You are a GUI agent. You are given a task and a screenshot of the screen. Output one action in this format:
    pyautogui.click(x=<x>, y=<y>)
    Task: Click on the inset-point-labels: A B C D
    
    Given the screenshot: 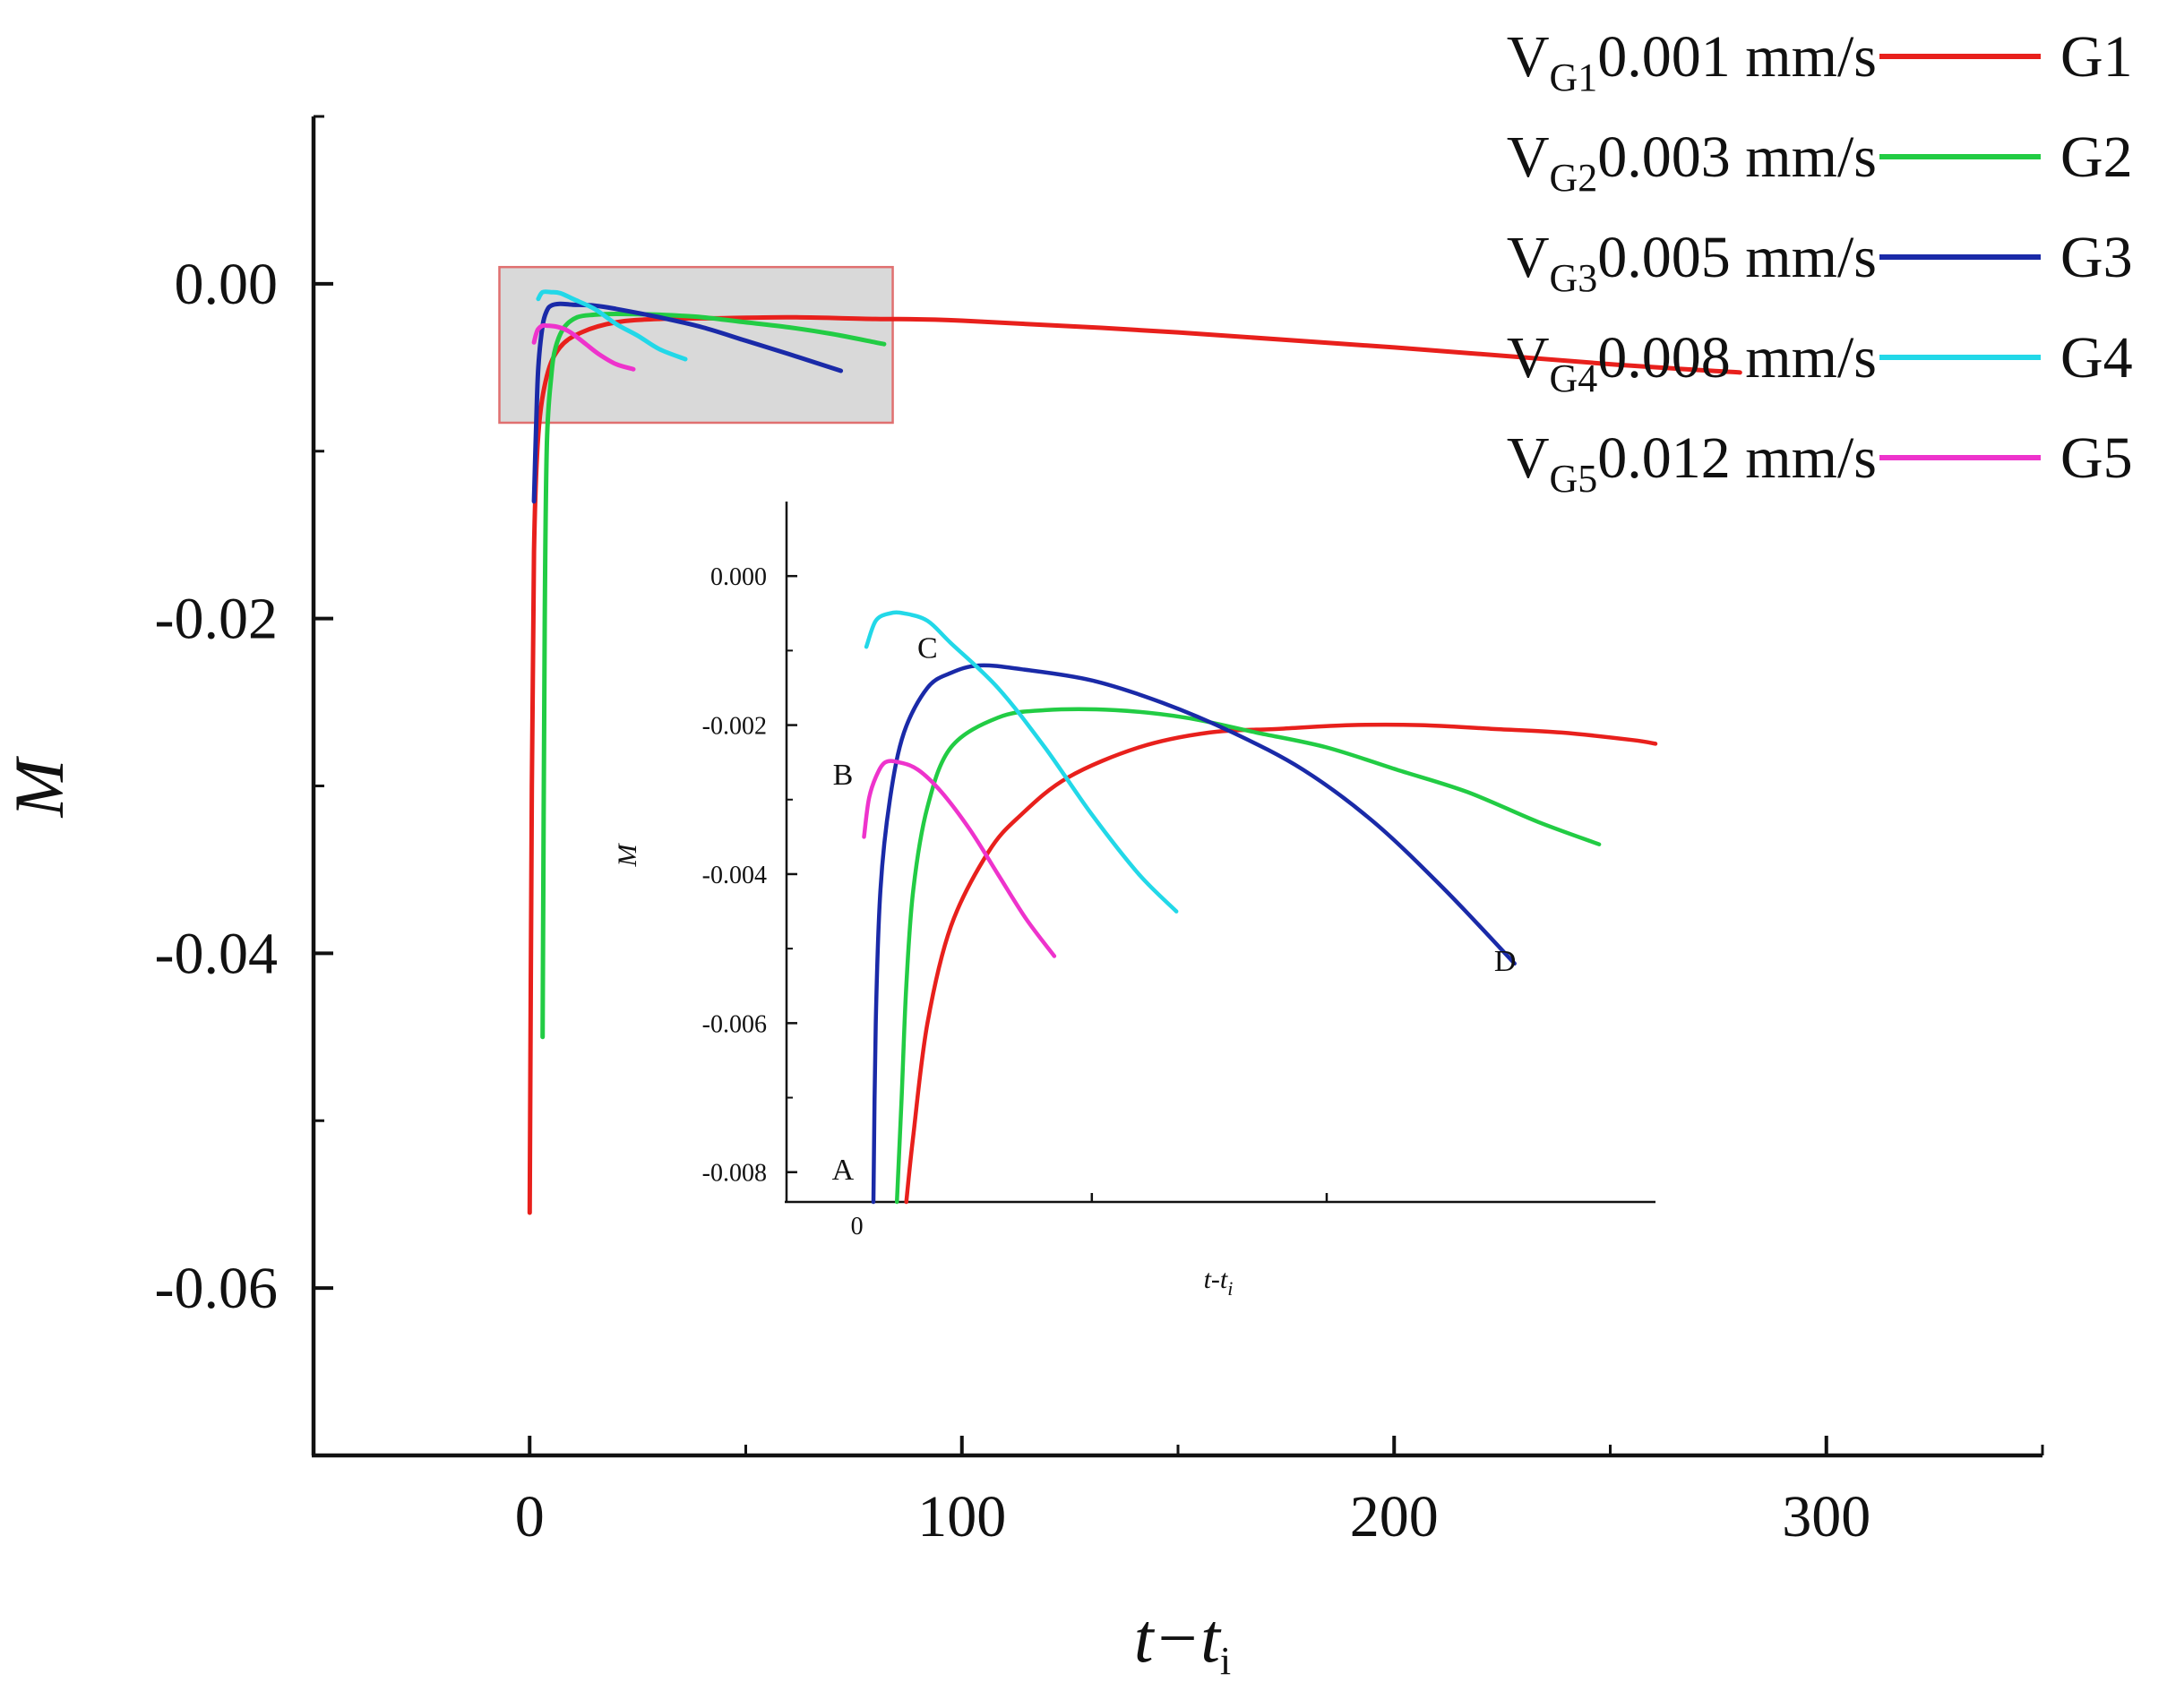 What is the action you would take?
    pyautogui.click(x=1174, y=909)
    